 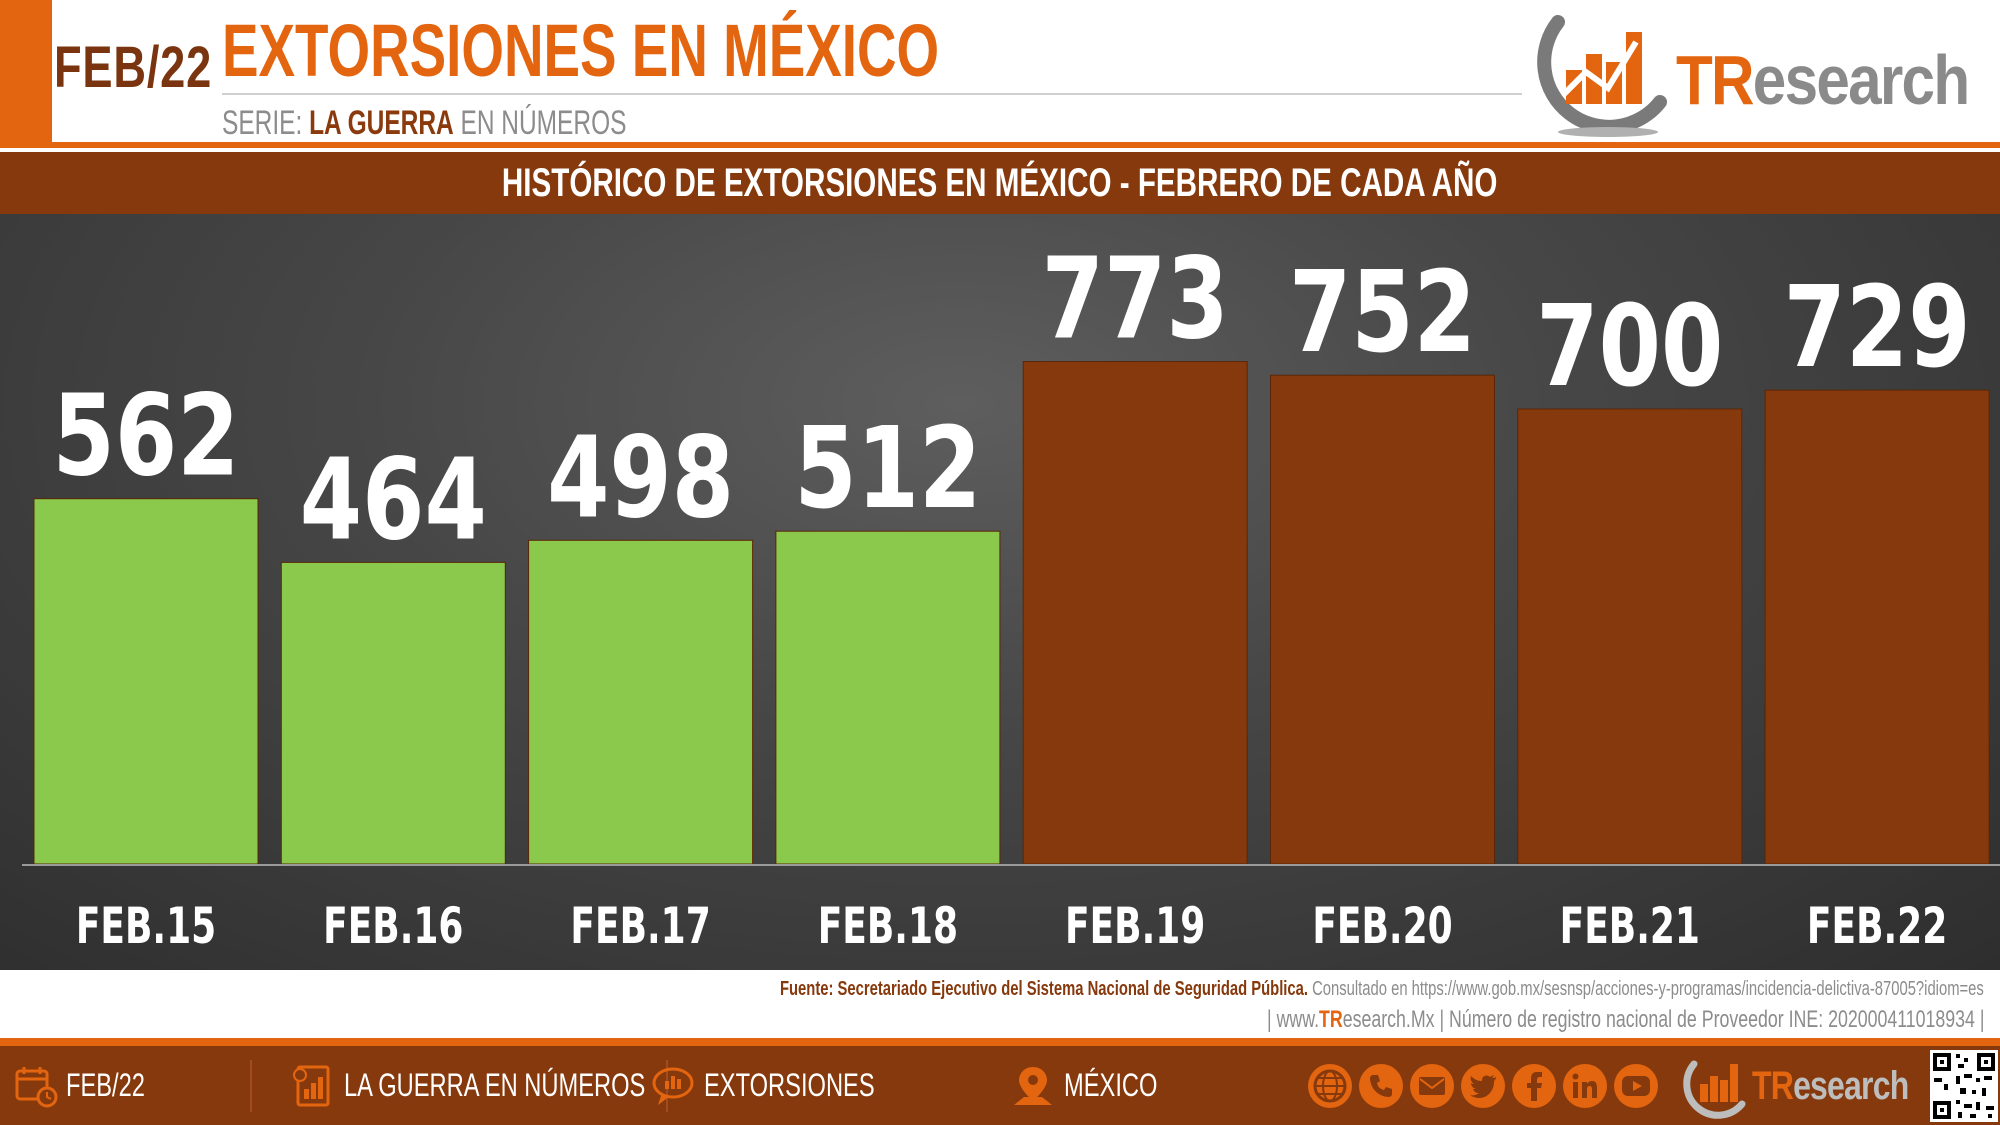 I want to click on footer-logo-text: TResearch, so click(x=1830, y=1086).